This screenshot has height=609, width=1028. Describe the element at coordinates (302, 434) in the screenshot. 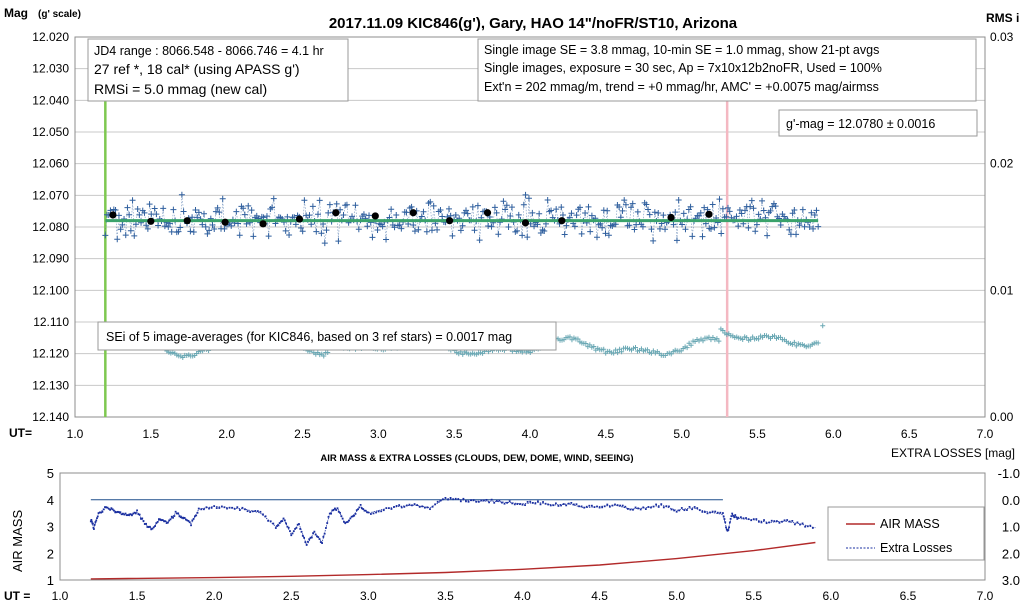

I see `x-tick-label: 2.5` at that location.